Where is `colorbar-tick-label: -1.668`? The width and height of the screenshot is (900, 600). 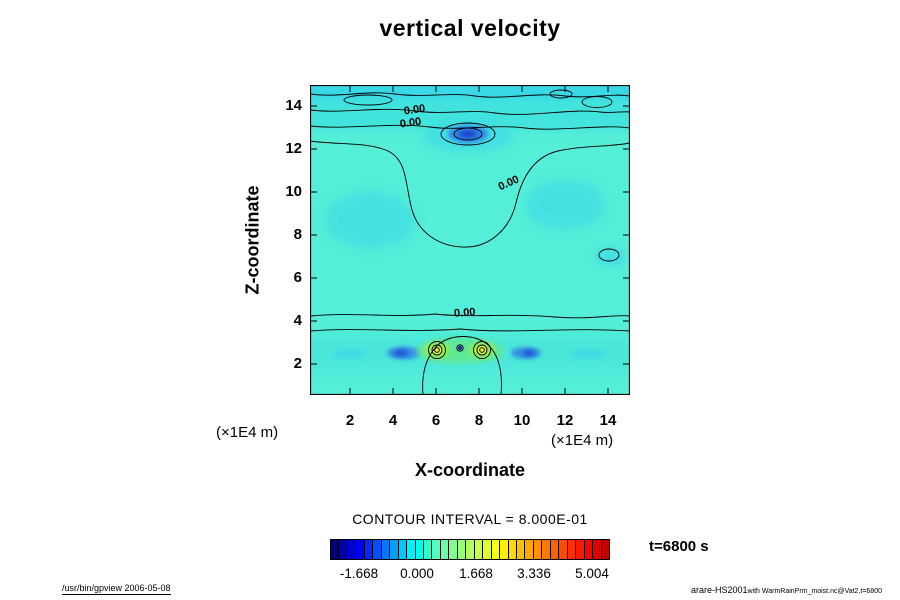 colorbar-tick-label: -1.668 is located at coordinates (359, 573).